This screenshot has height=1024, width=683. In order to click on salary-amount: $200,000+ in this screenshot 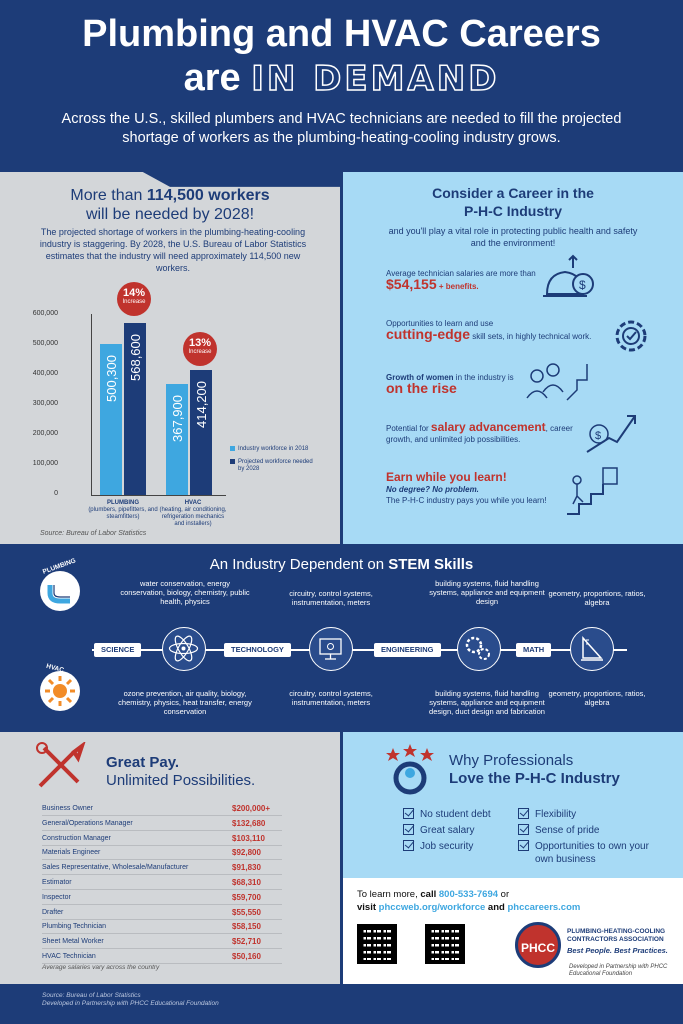, I will do `click(251, 808)`.